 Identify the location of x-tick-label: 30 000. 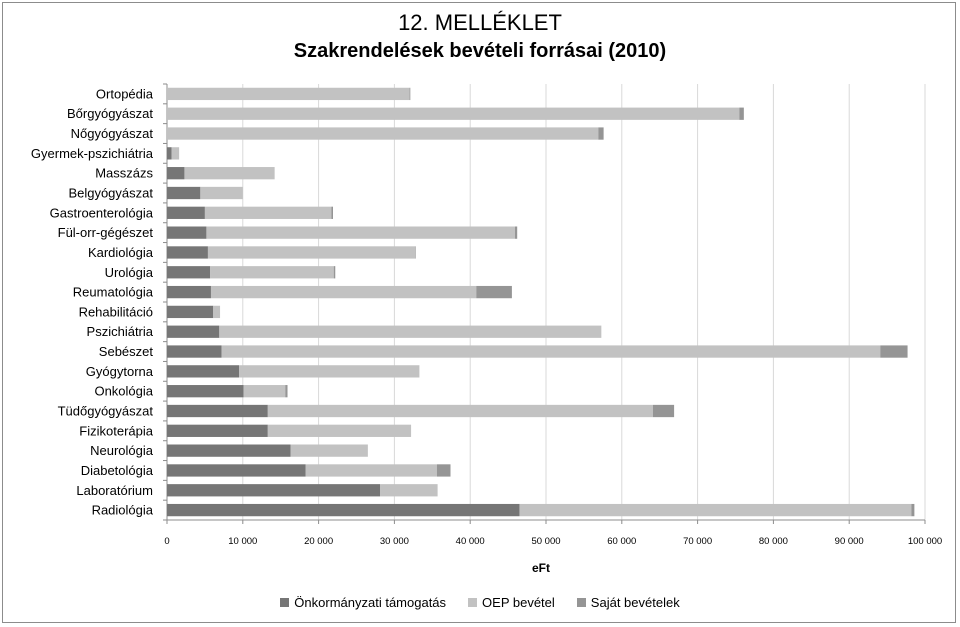
(394, 541).